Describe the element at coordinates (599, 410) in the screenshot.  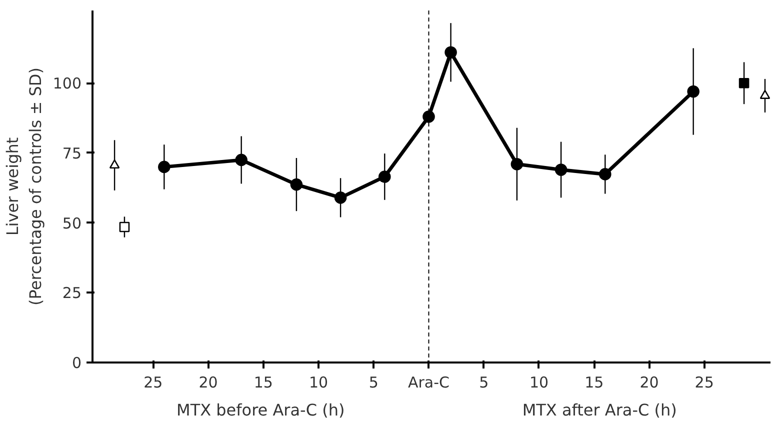
I see `text: MTX after Ara-C (h)` at that location.